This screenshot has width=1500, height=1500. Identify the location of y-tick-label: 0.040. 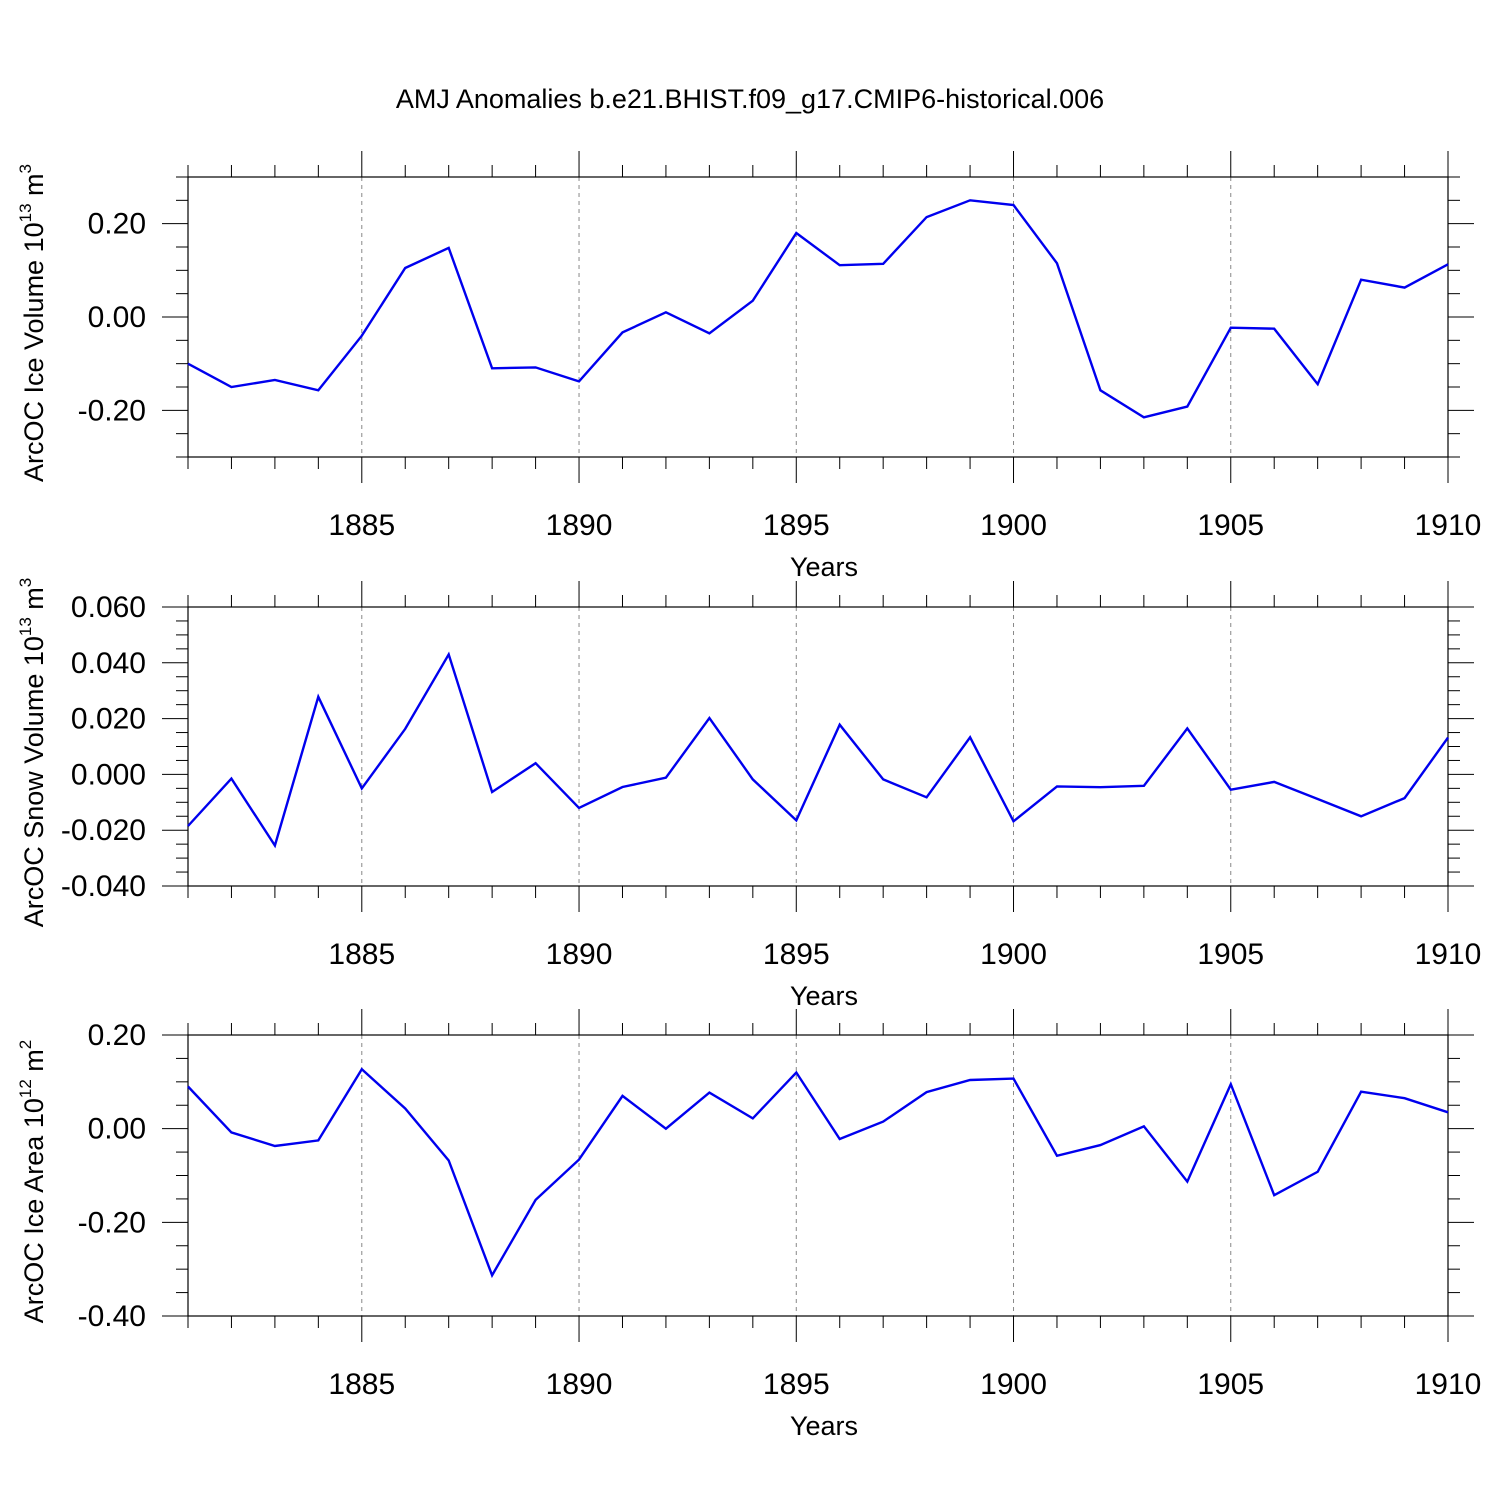
(108, 663).